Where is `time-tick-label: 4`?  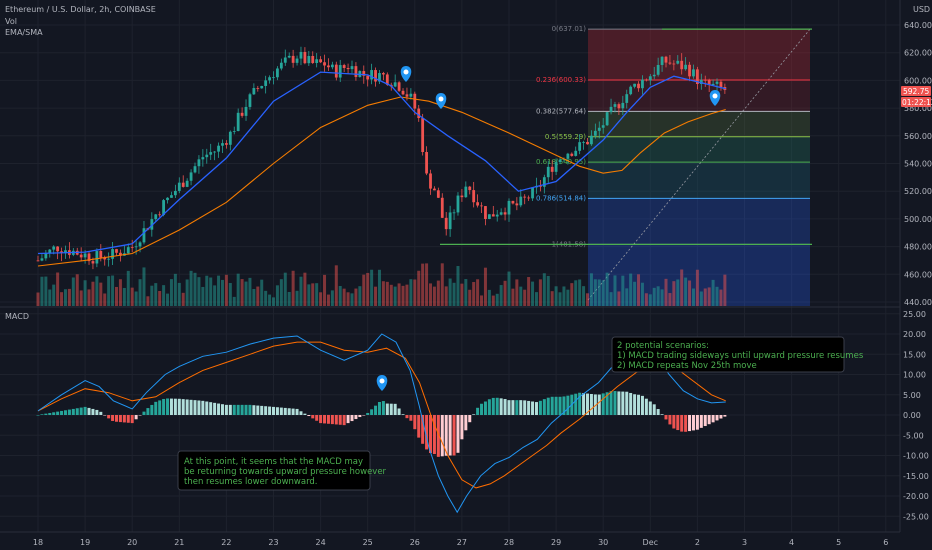
time-tick-label: 4 is located at coordinates (791, 542).